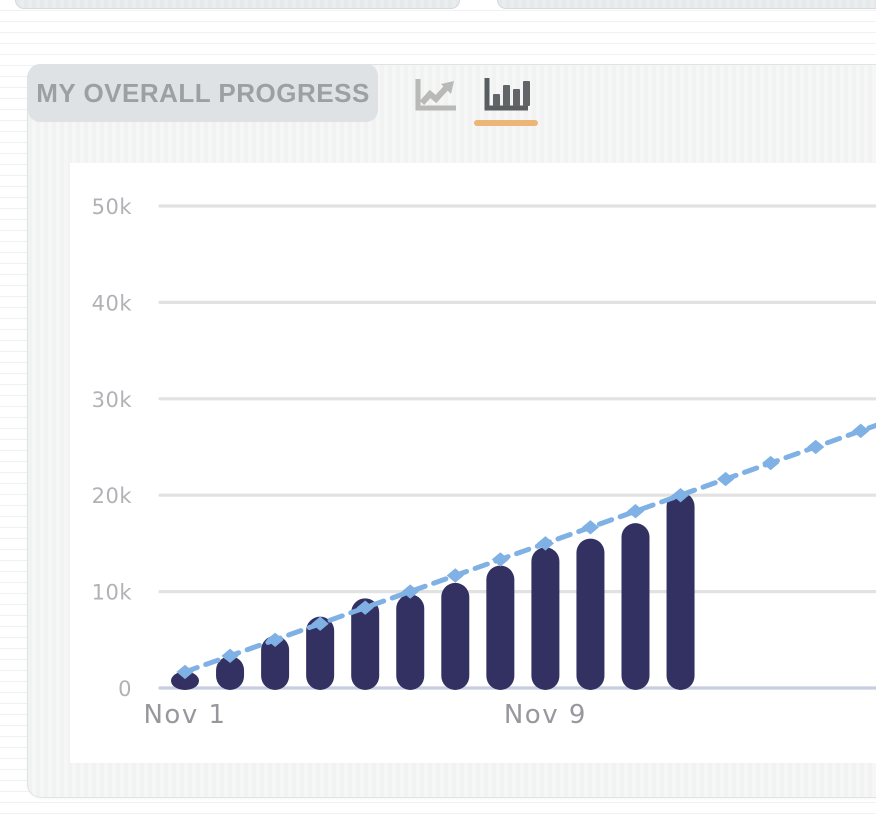 This screenshot has width=876, height=818. I want to click on bar-chart-icon, so click(506, 95).